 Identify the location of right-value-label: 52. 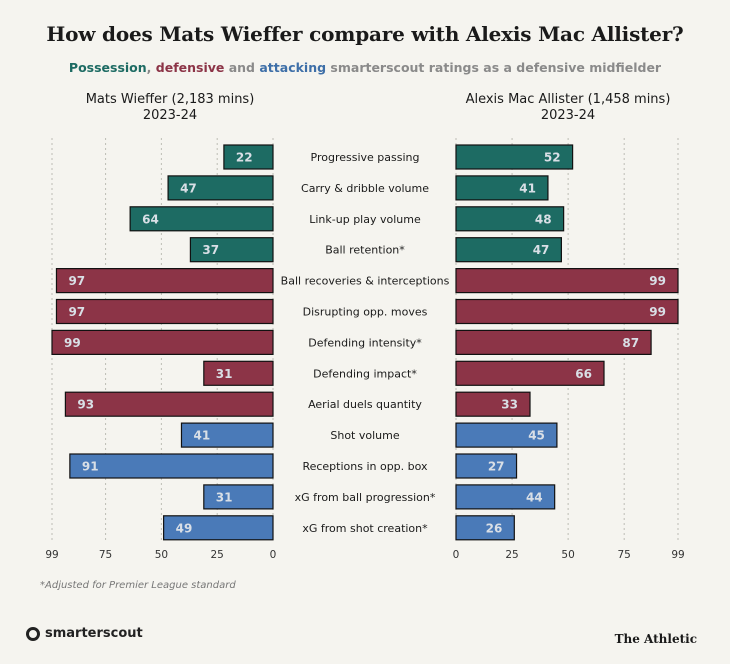
(552, 158).